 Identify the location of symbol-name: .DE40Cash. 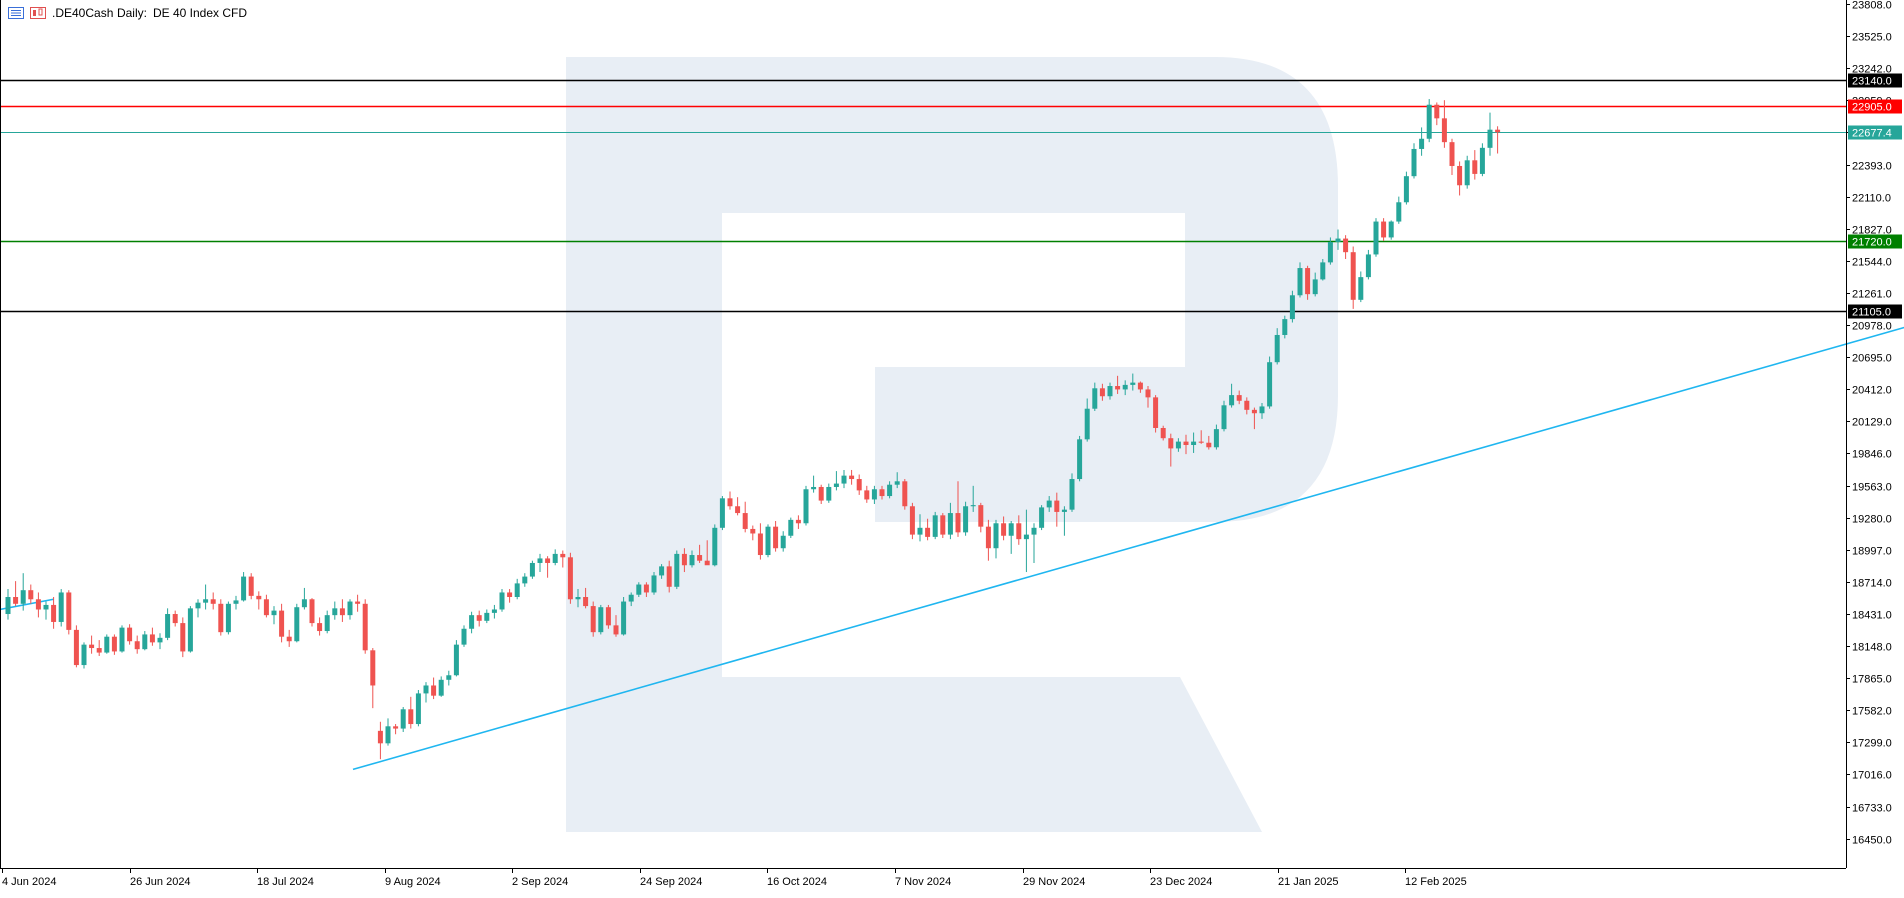
(83, 13).